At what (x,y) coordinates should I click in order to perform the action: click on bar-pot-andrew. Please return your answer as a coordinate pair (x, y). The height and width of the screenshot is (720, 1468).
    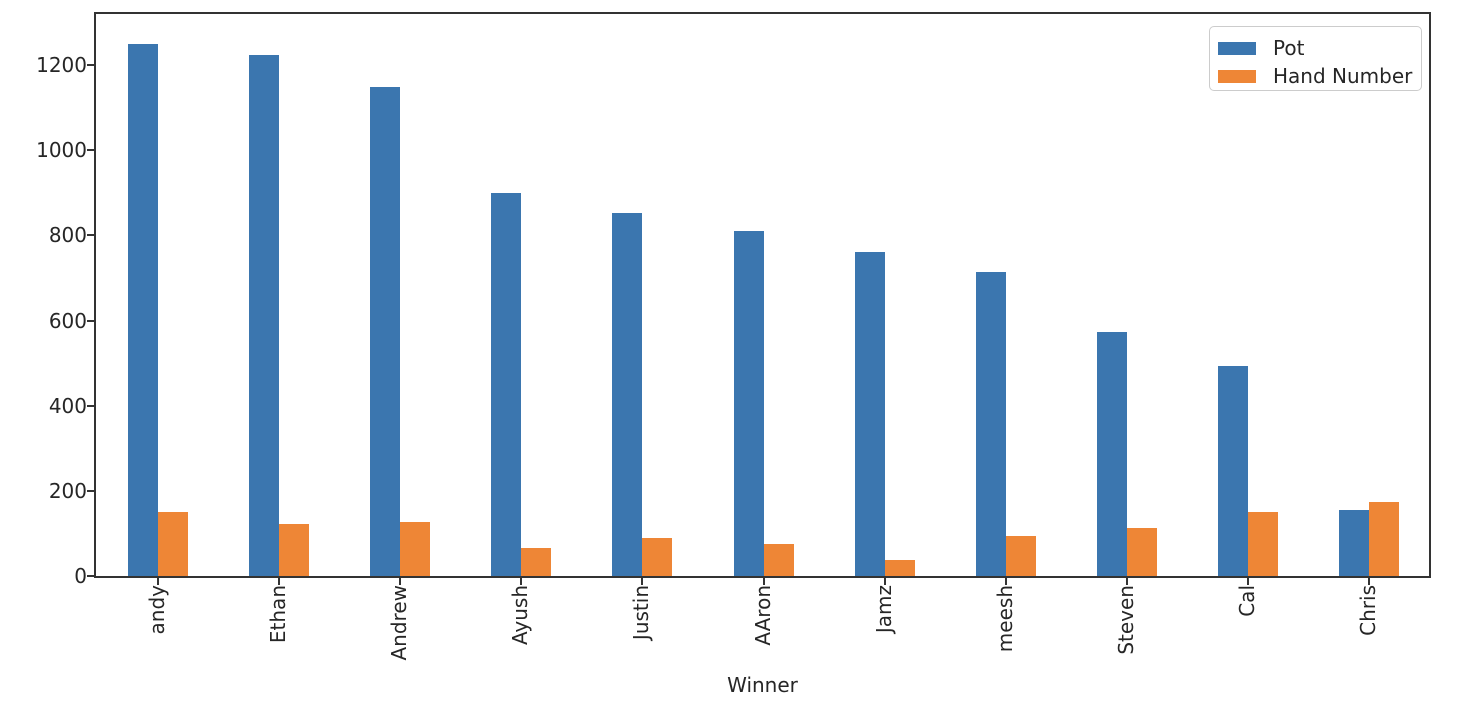
    Looking at the image, I should click on (384, 331).